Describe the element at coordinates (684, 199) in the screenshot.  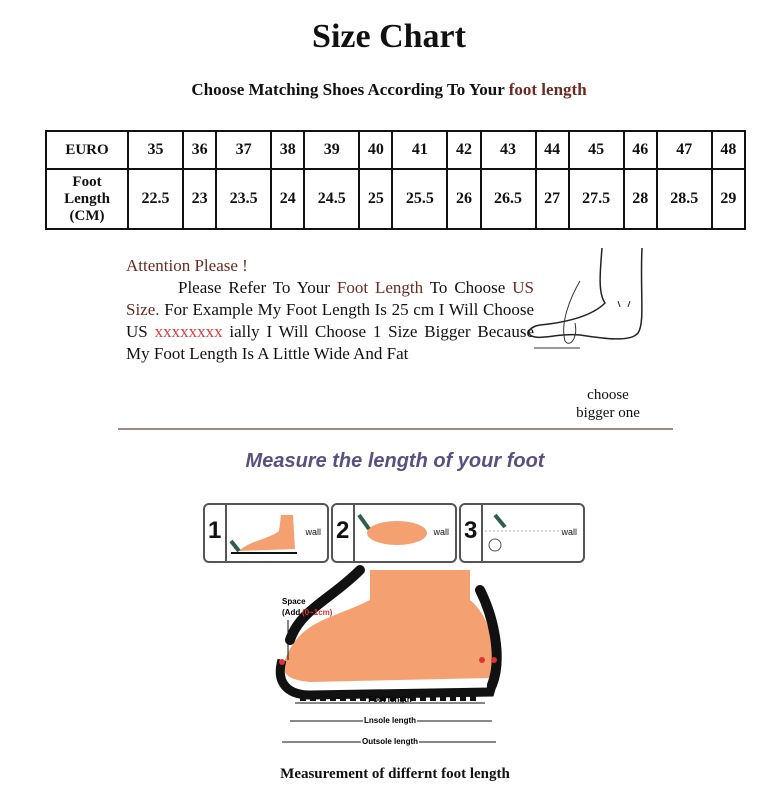
I see `foot-length-cell: 28.5` at that location.